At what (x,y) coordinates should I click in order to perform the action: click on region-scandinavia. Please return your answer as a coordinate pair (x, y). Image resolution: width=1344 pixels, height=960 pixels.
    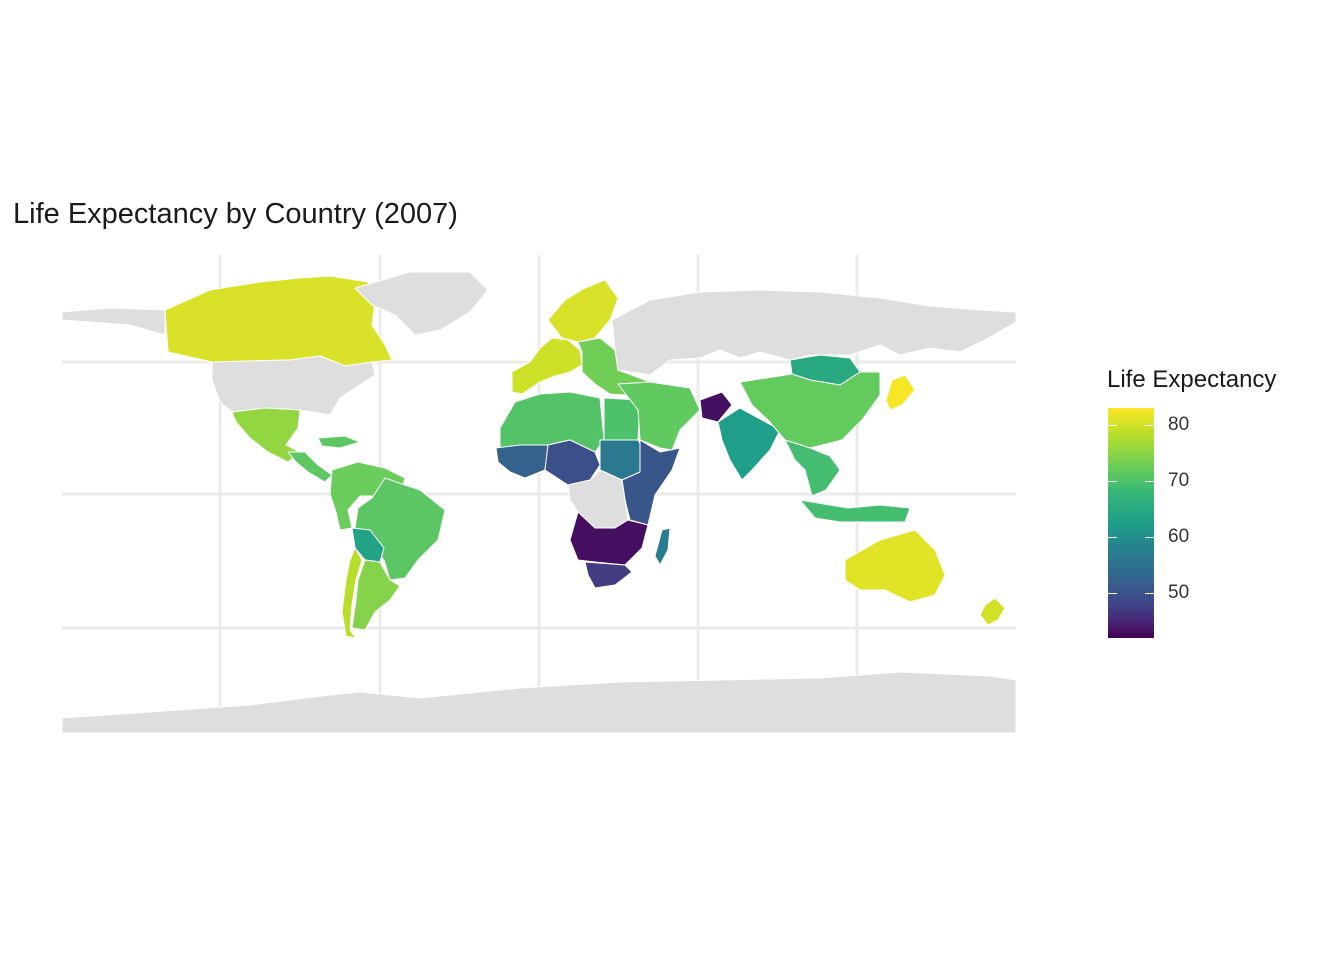
    Looking at the image, I should click on (583, 311).